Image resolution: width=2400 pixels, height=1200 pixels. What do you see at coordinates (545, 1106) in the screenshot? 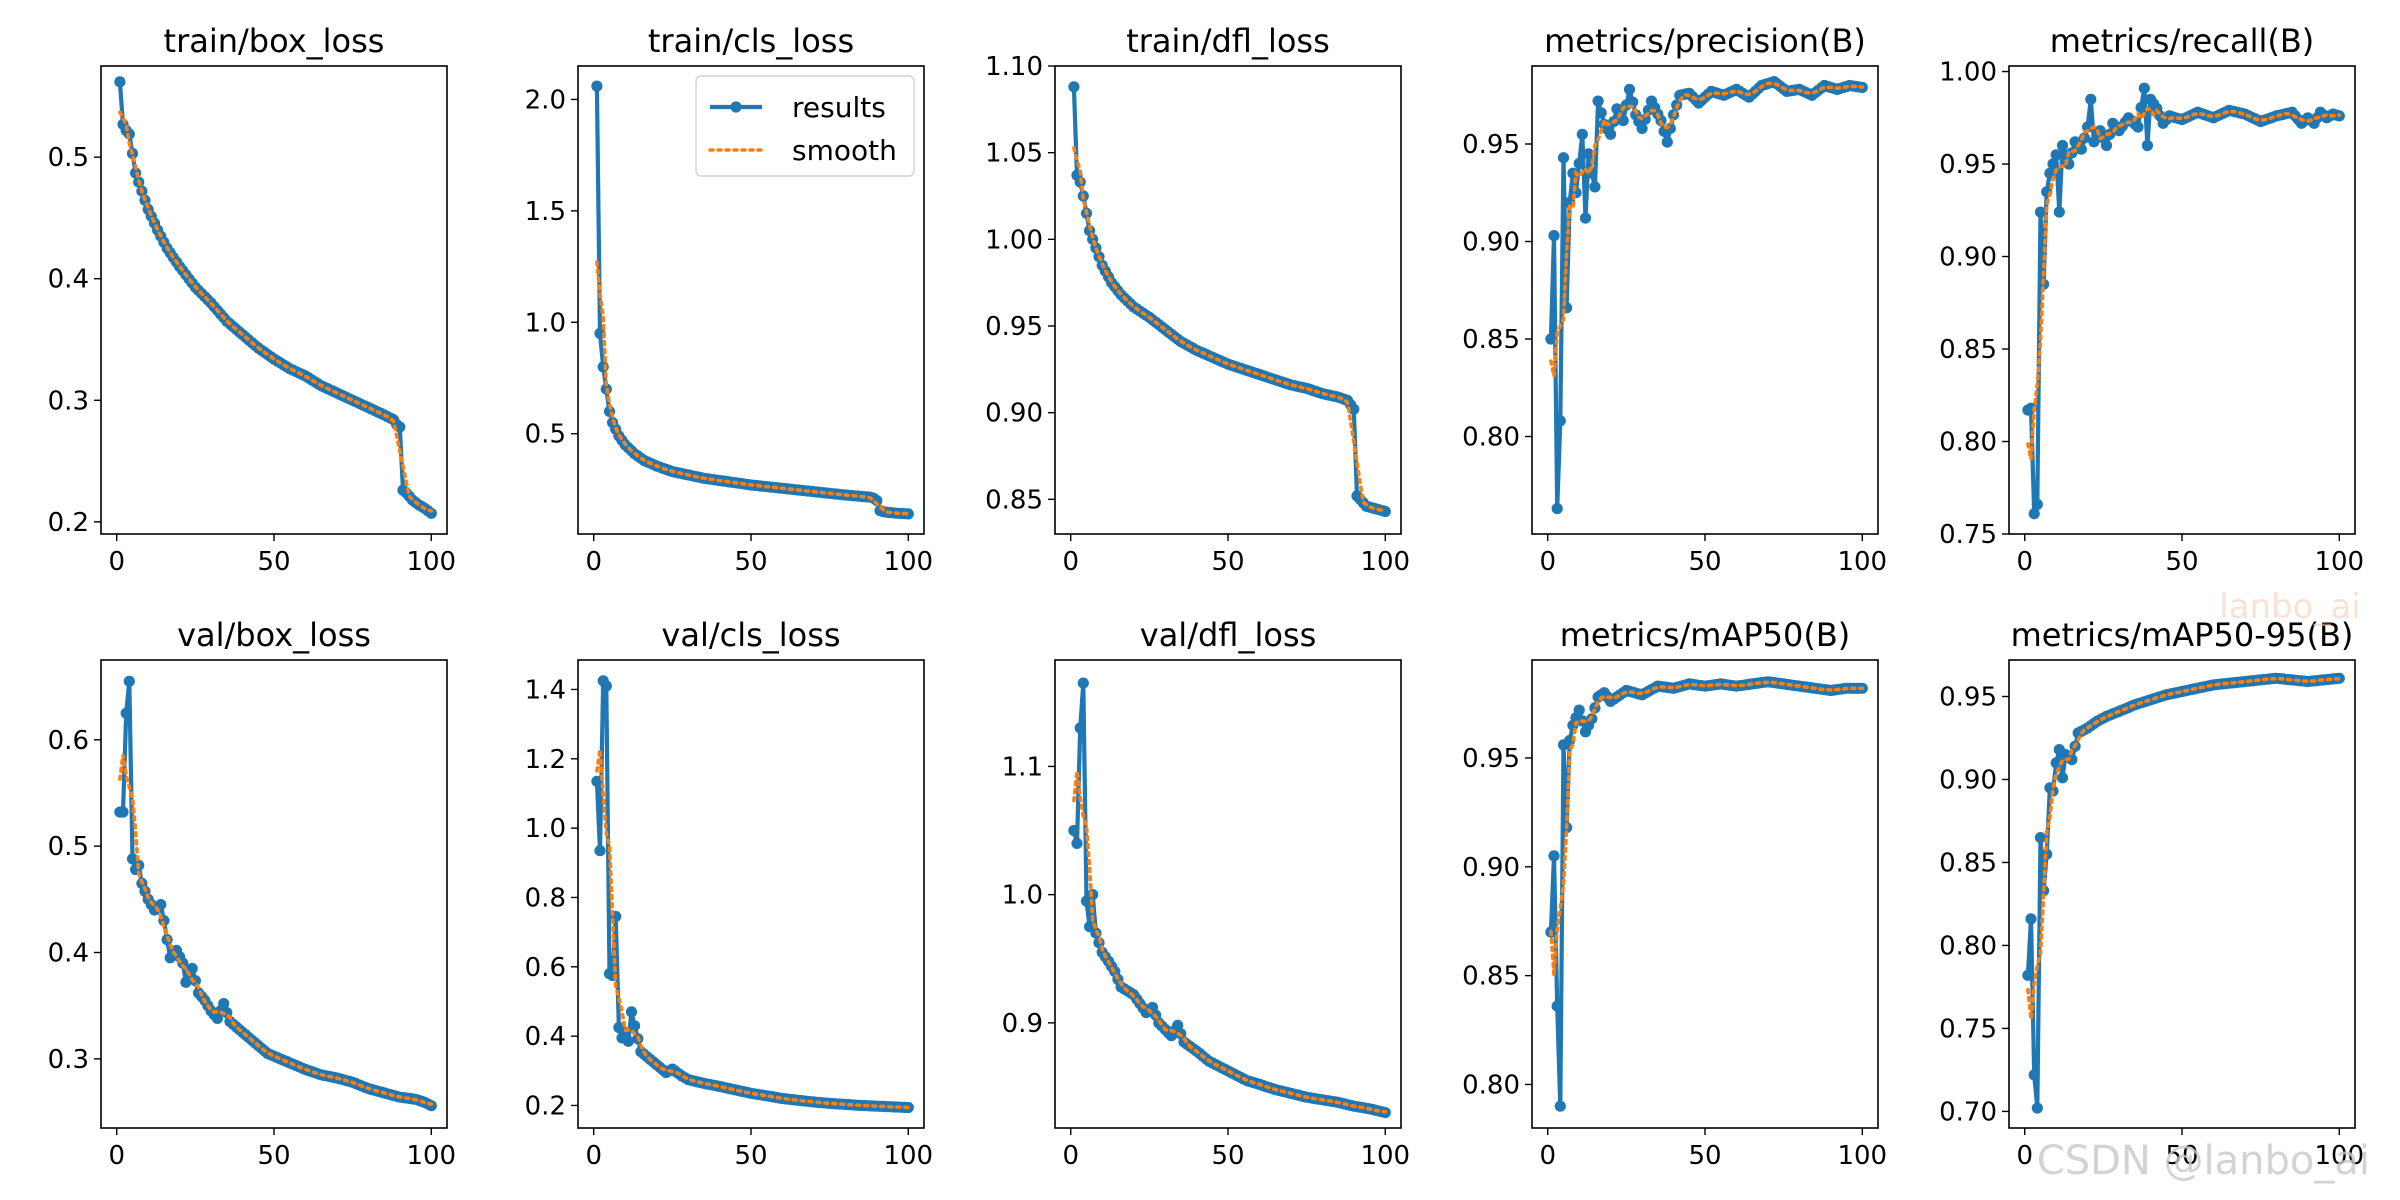
I see `y-tick-label: 0.2` at bounding box center [545, 1106].